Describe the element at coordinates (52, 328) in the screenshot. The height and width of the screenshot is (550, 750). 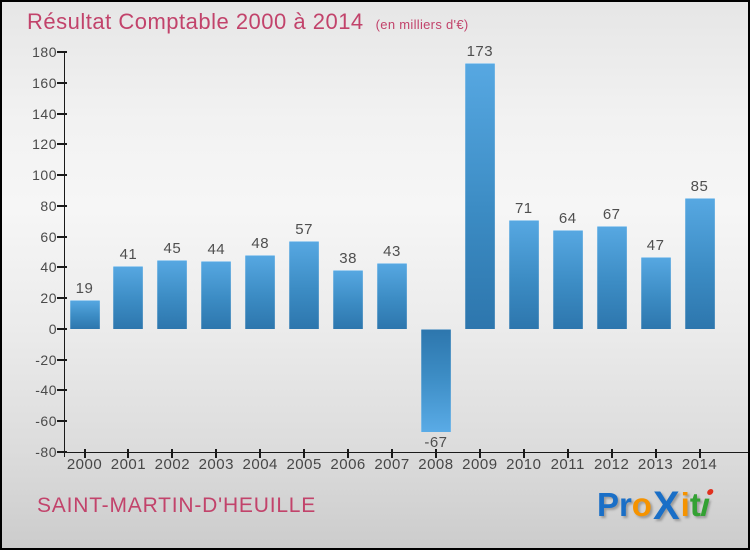
I see `y-tick-label: 0` at that location.